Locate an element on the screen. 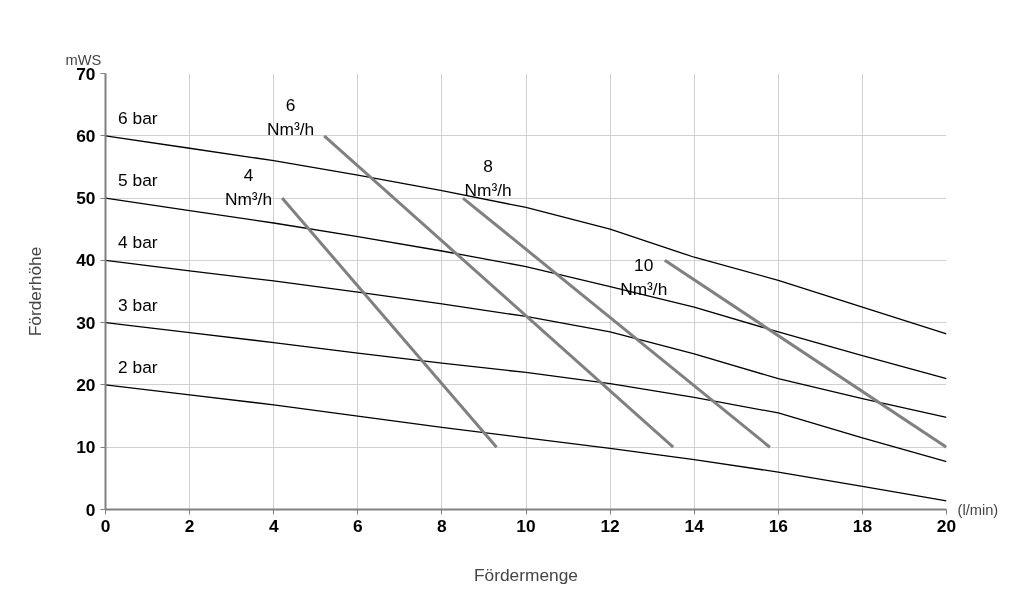 The image size is (1023, 593). y-tick-label: 20 is located at coordinates (86, 384).